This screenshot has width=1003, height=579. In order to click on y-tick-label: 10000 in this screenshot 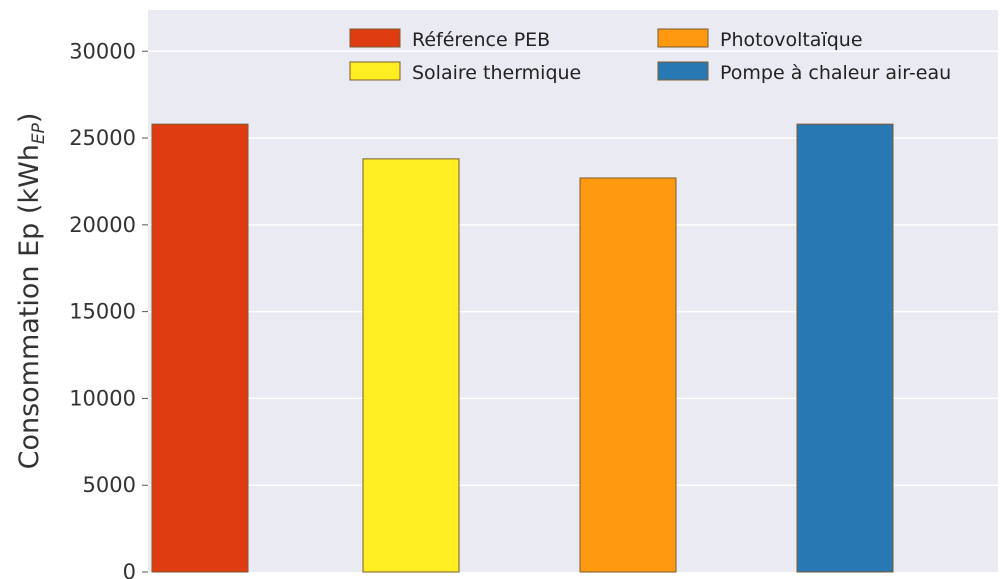, I will do `click(102, 398)`.